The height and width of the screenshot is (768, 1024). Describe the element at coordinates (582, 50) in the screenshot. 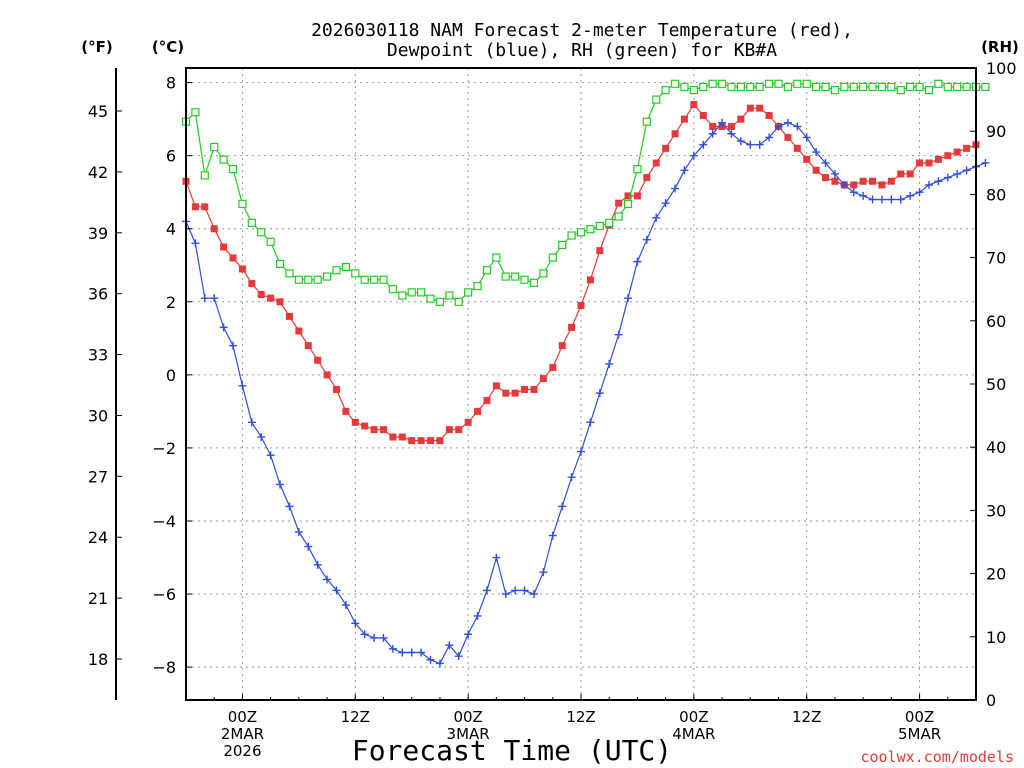

I see `chart-title-line-2: Dewpoint (blue), RH (green) for KB#A` at that location.